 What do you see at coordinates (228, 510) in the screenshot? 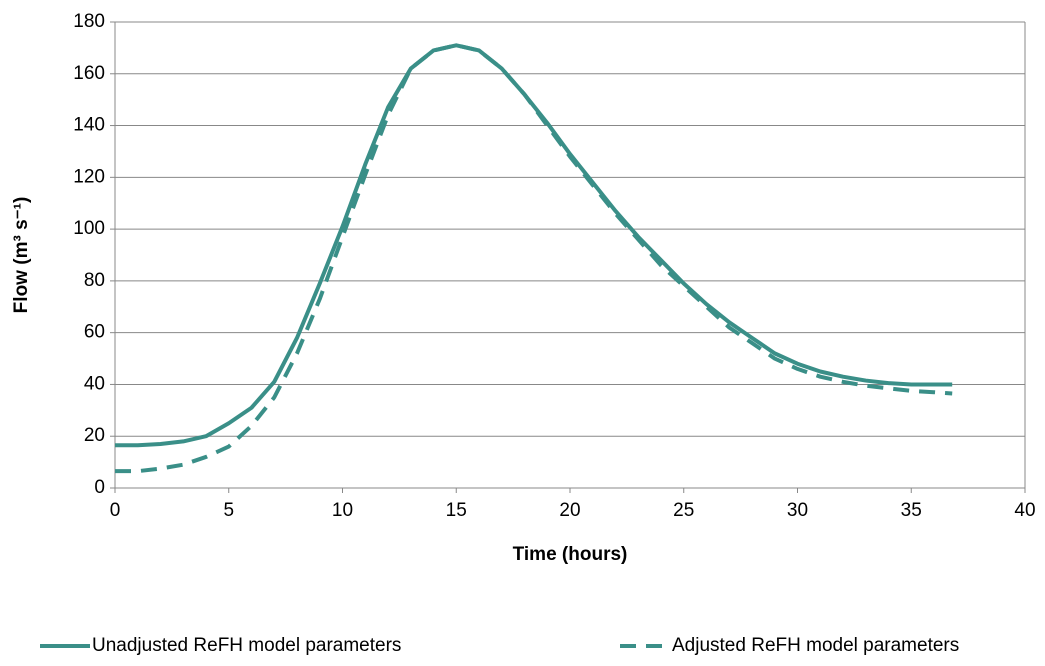
I see `x-tick-label: 5` at bounding box center [228, 510].